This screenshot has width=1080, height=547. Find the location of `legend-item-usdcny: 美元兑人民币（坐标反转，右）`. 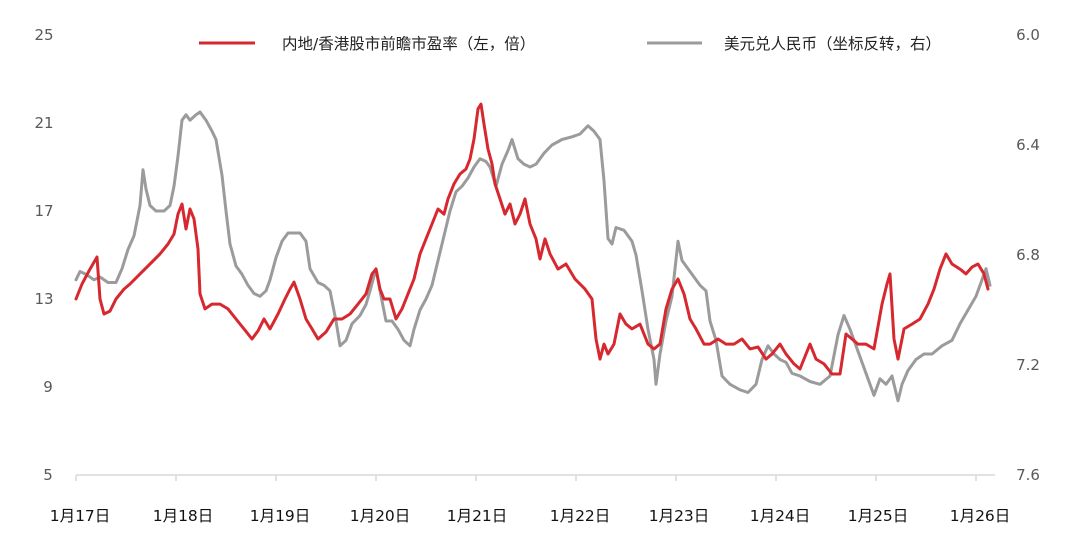

legend-item-usdcny: 美元兑人民币（坐标反转，右） is located at coordinates (794, 44).